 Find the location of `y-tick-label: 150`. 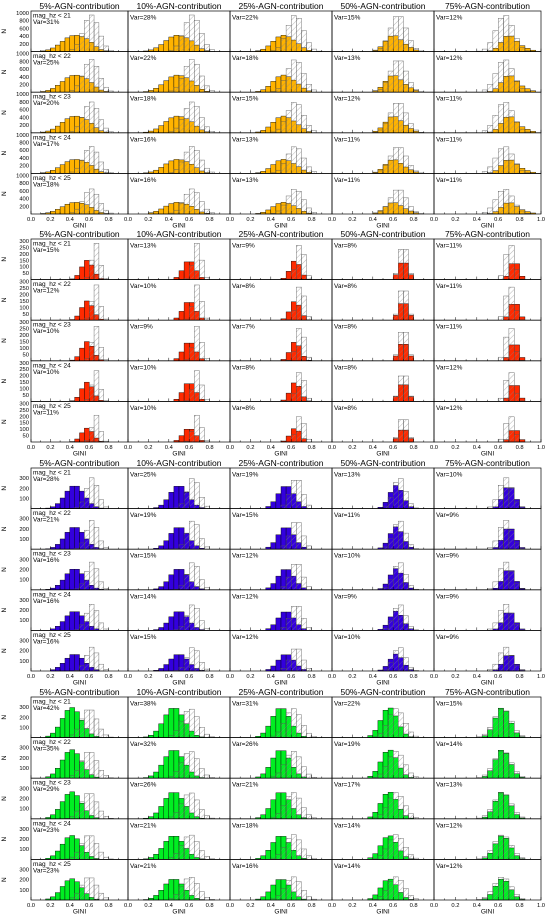

y-tick-label: 150 is located at coordinates (24, 383).